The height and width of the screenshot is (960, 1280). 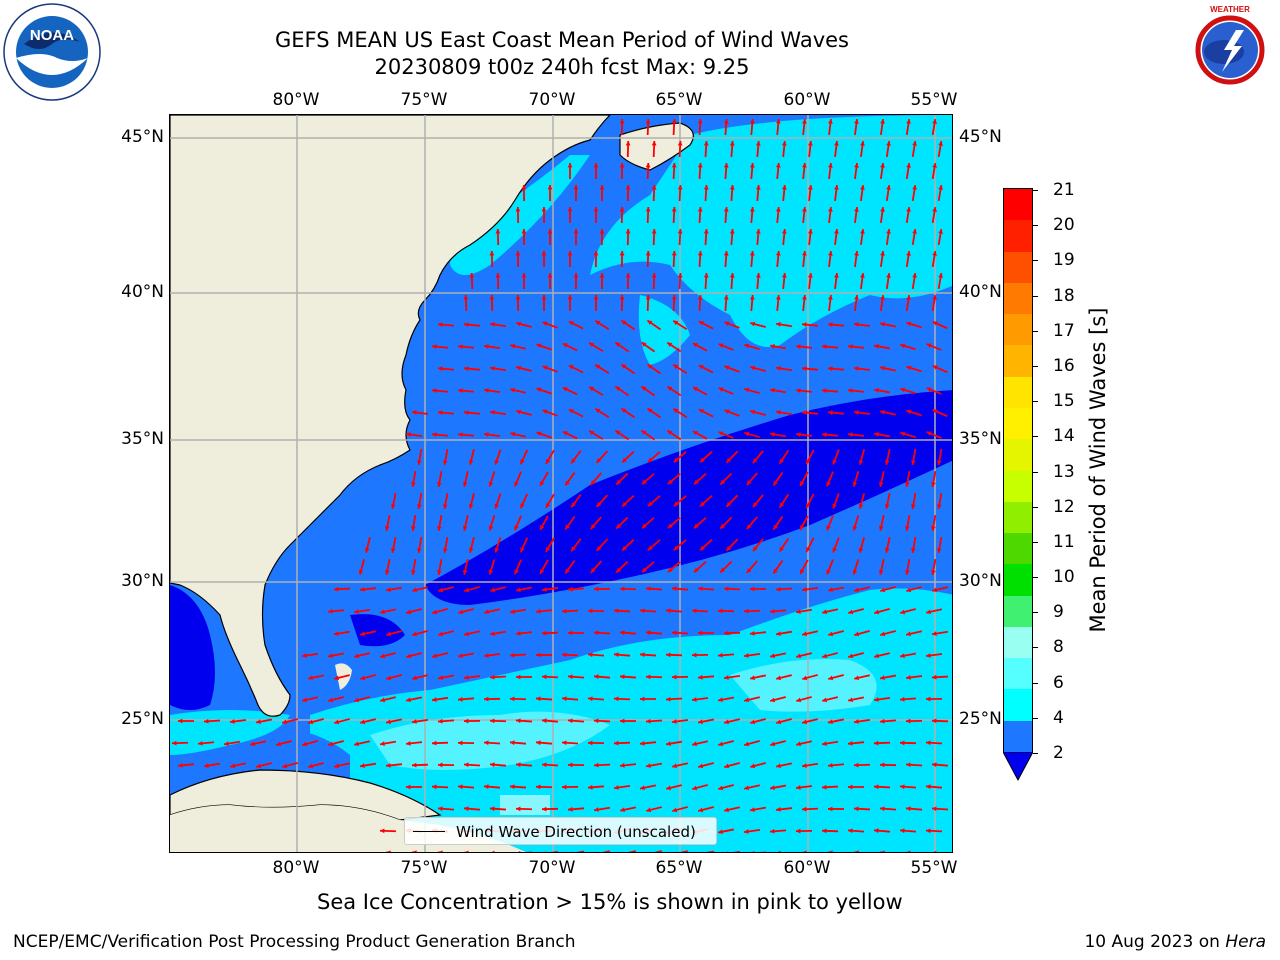 I want to click on land-nova-scotia, so click(x=656, y=146).